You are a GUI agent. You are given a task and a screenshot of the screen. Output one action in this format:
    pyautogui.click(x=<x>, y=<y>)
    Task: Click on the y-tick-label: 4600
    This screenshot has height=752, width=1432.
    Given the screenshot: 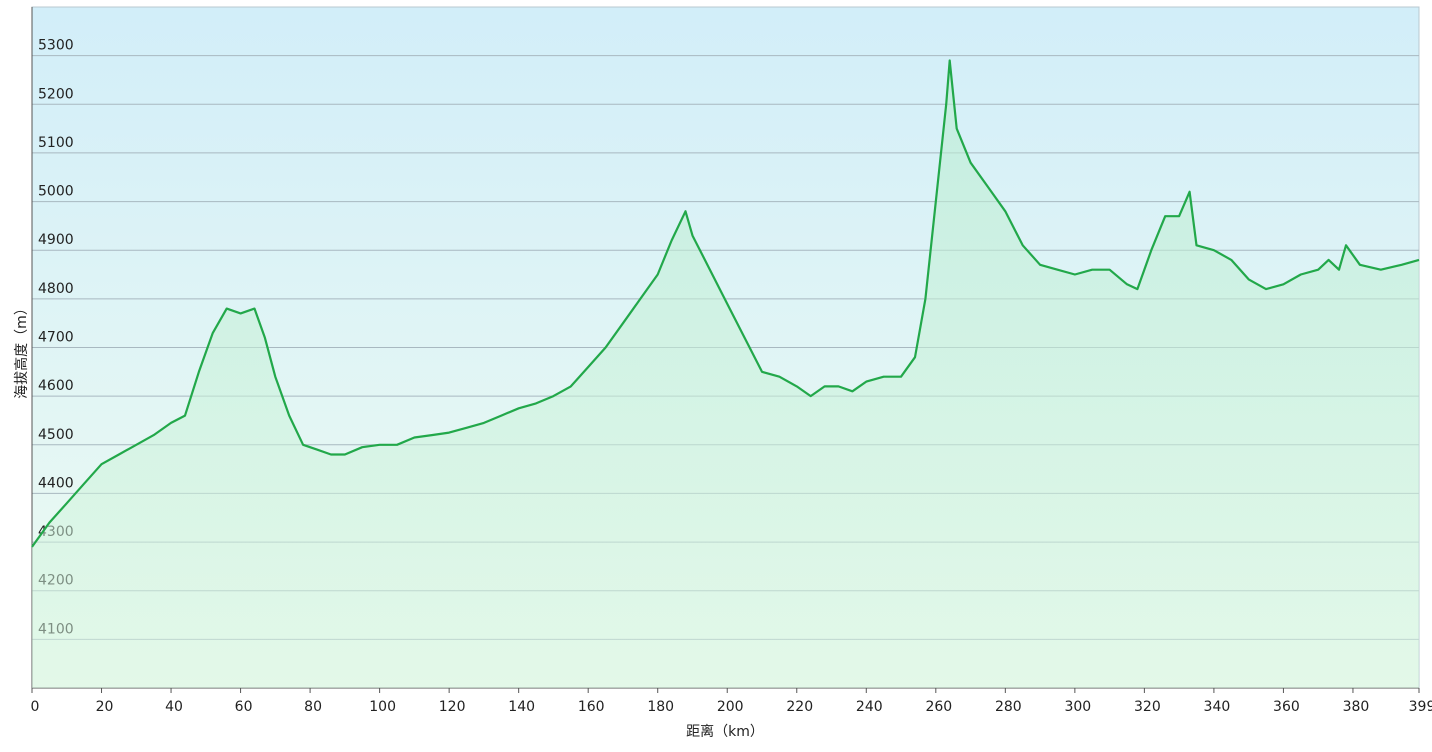 What is the action you would take?
    pyautogui.click(x=56, y=386)
    